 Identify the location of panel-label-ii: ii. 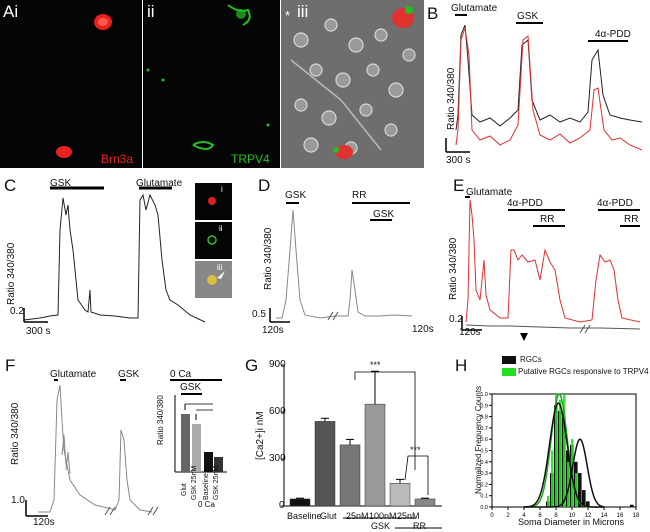
(151, 11).